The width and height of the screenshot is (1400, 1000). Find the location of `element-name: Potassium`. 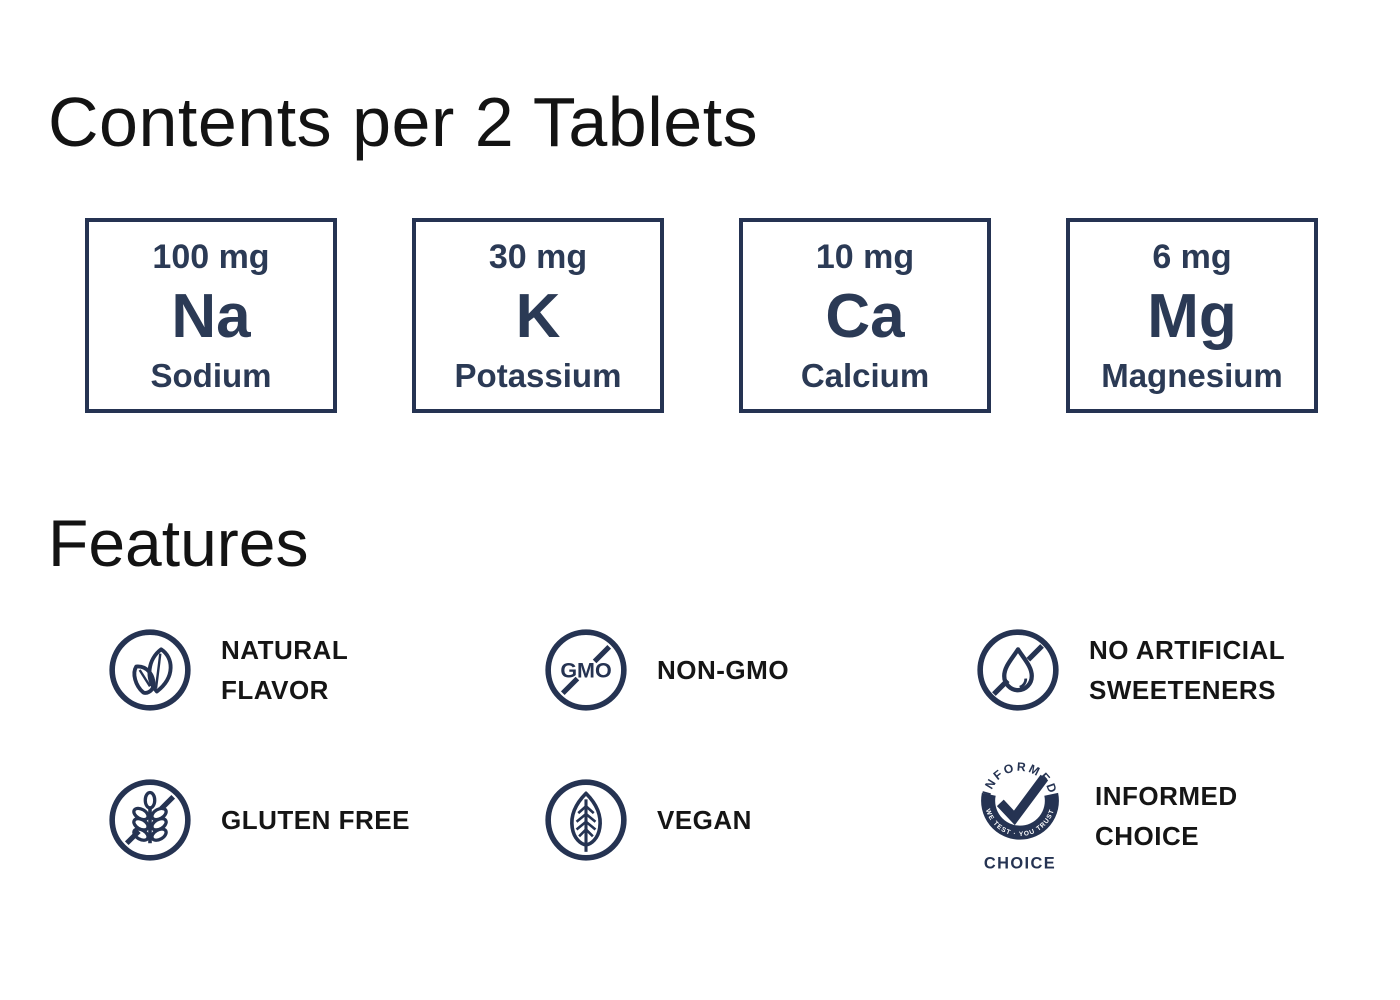

element-name: Potassium is located at coordinates (538, 375).